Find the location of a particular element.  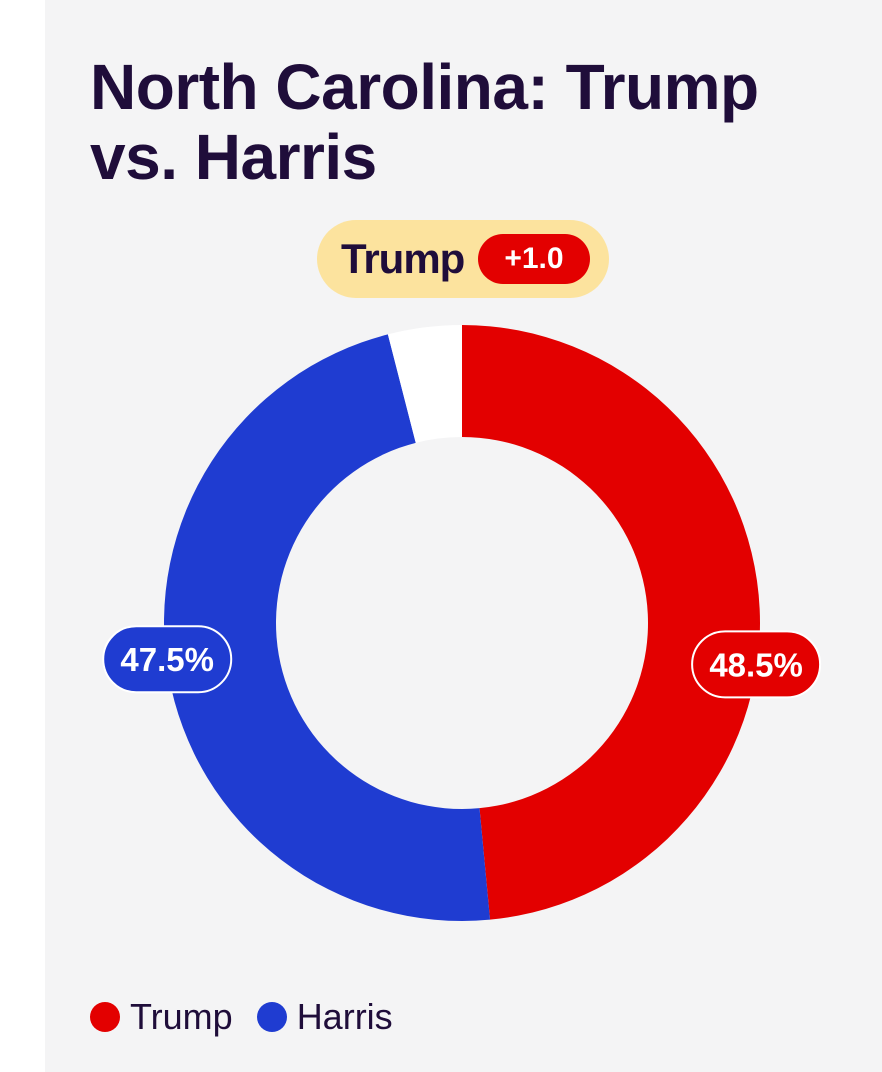

data-label-harris: 47.5% is located at coordinates (167, 659).